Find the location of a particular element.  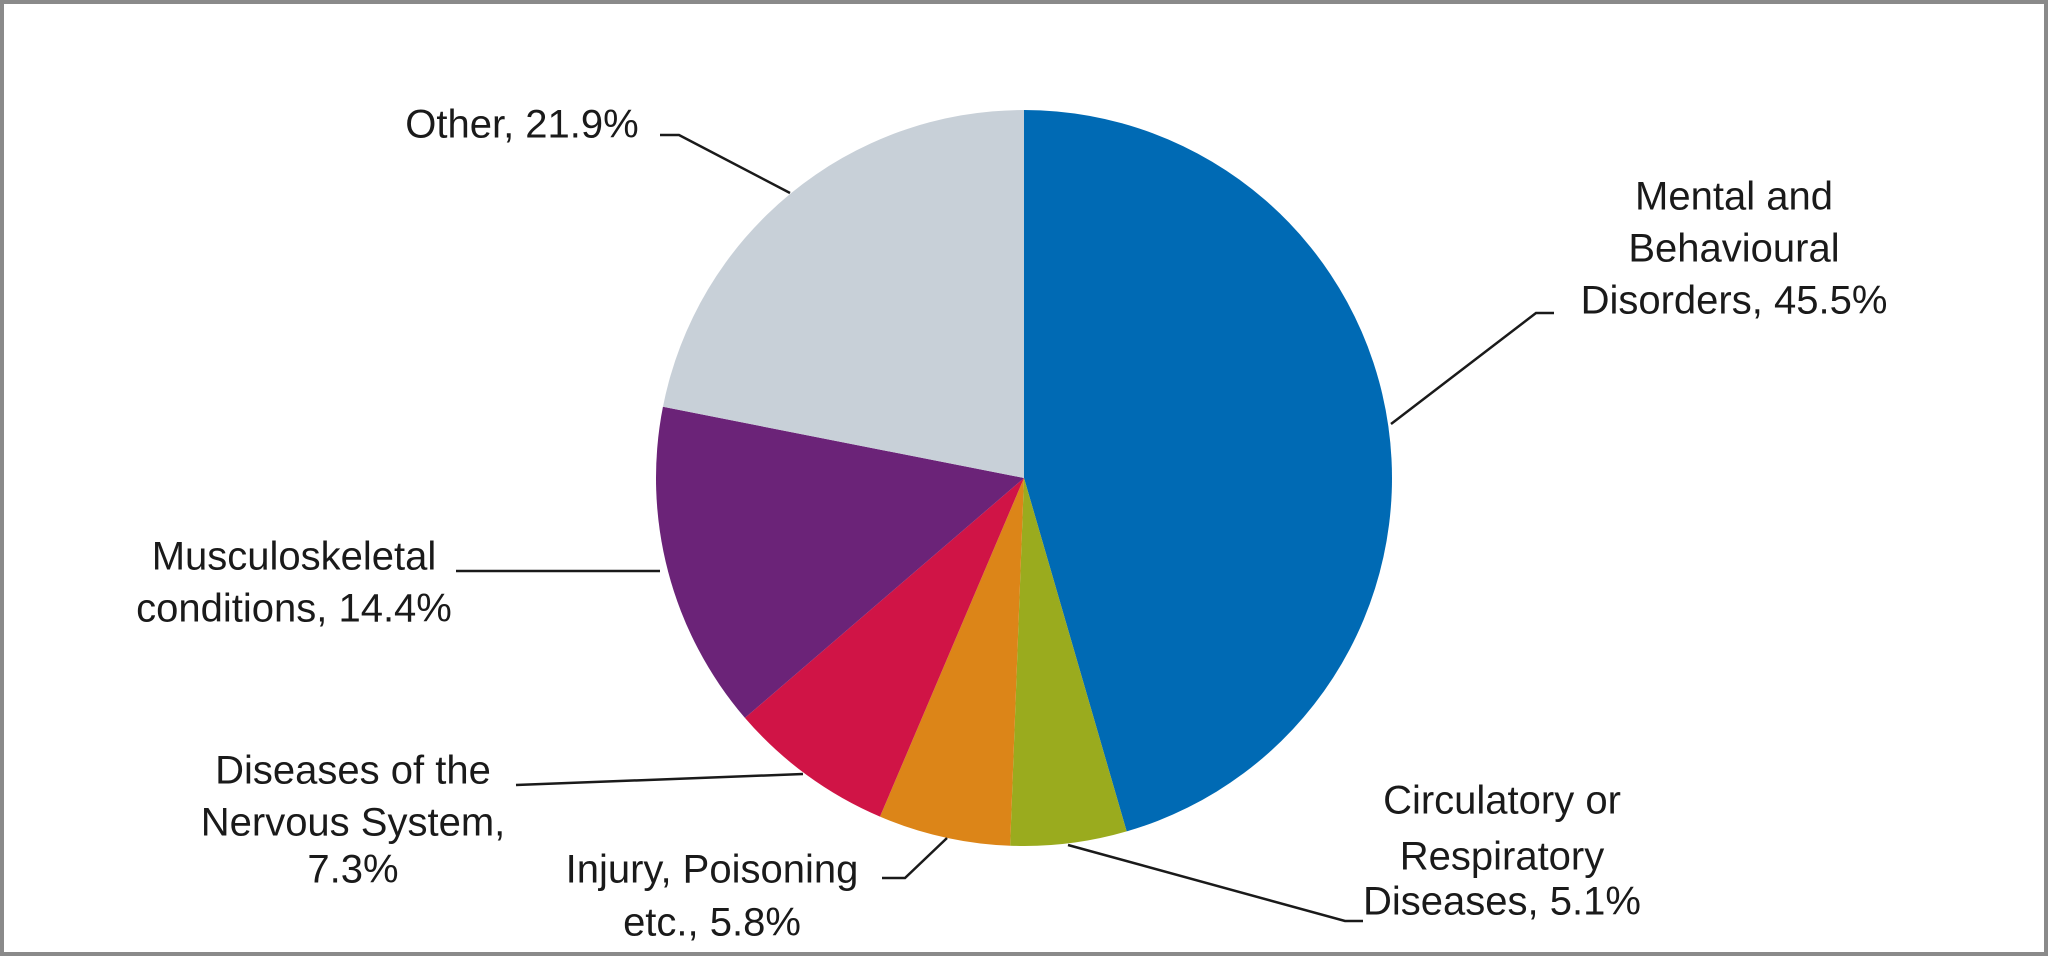

slice-label: Other, 21.9% is located at coordinates (521, 125).